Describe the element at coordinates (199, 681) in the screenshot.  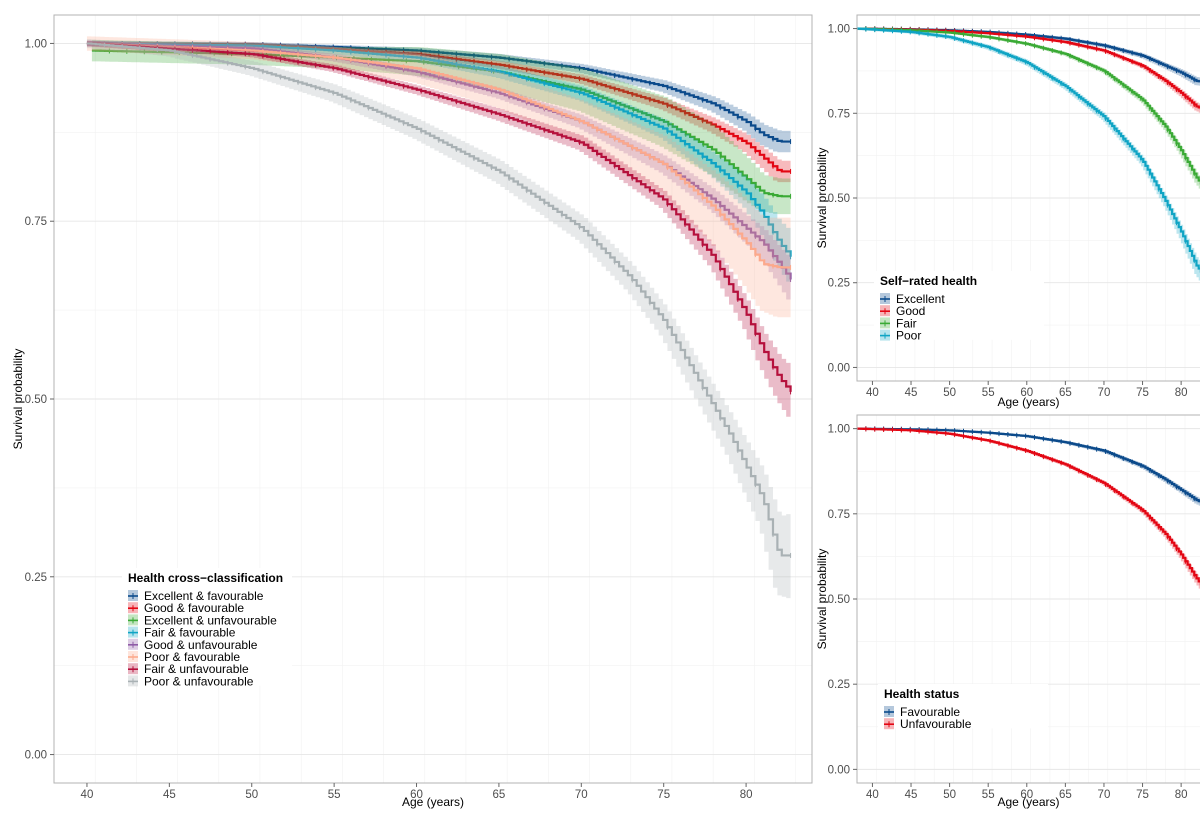
I see `legend-label: Poor & unfavourable` at that location.